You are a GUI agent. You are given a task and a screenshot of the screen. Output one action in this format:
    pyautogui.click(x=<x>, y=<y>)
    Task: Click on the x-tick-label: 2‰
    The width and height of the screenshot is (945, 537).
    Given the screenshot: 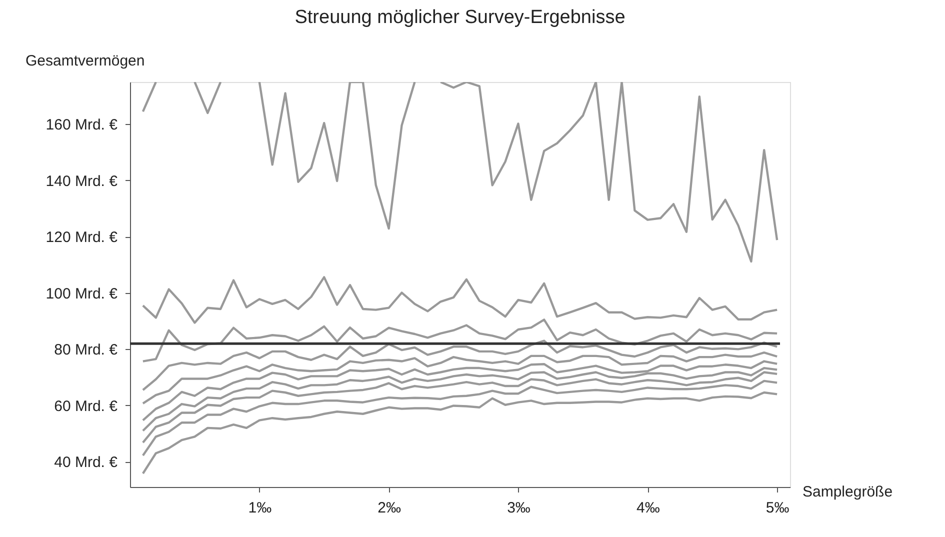 What is the action you would take?
    pyautogui.click(x=389, y=508)
    